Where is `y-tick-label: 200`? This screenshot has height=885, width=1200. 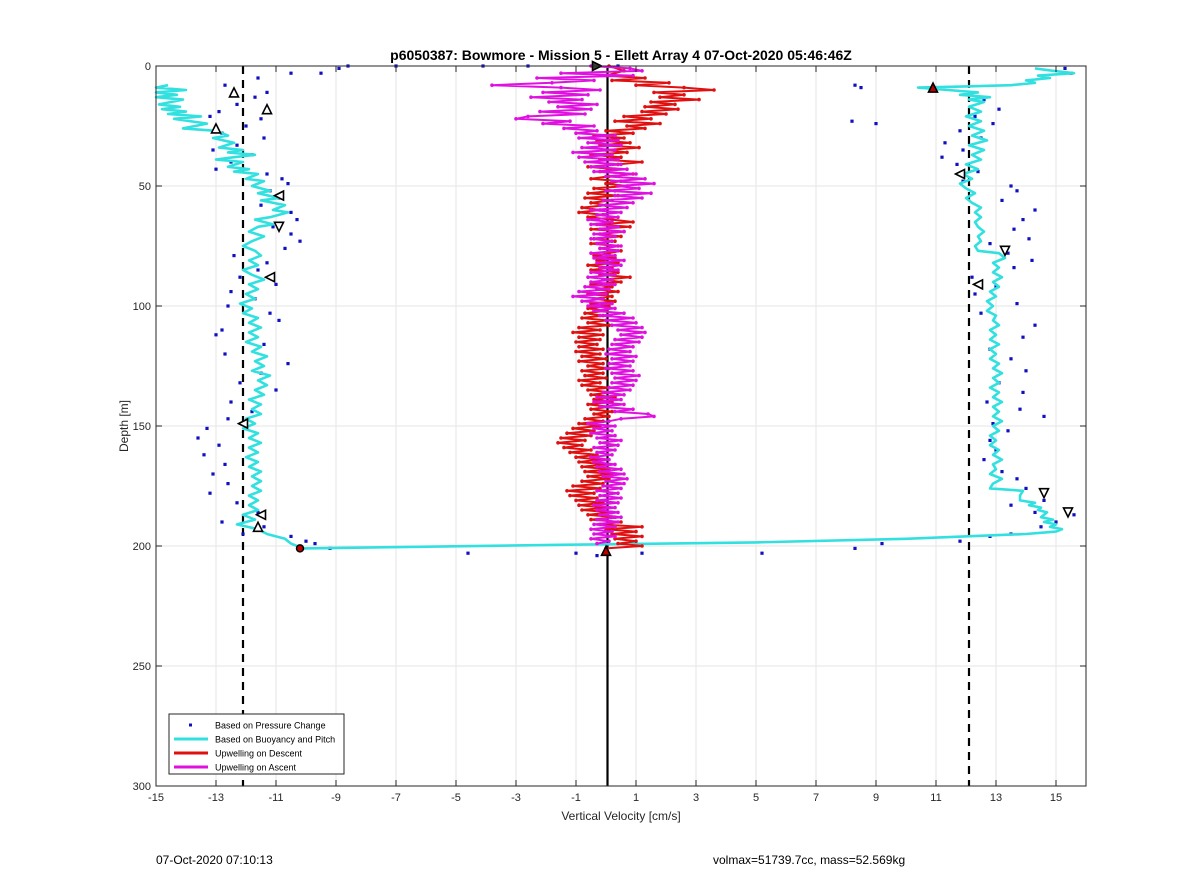
y-tick-label: 200 is located at coordinates (142, 547).